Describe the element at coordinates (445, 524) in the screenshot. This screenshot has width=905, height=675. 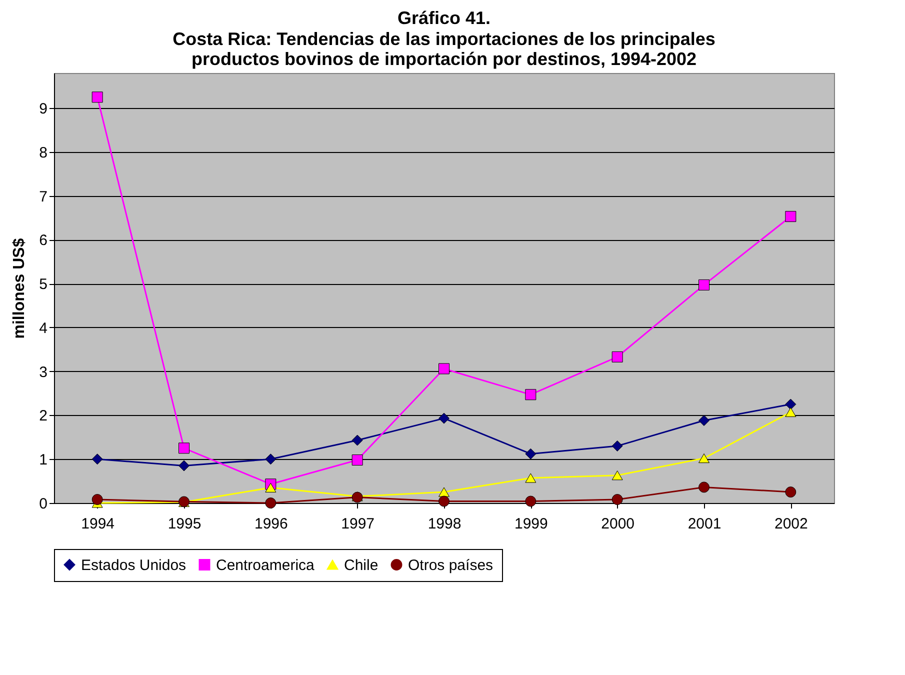
I see `x-tick-label: 1998` at that location.